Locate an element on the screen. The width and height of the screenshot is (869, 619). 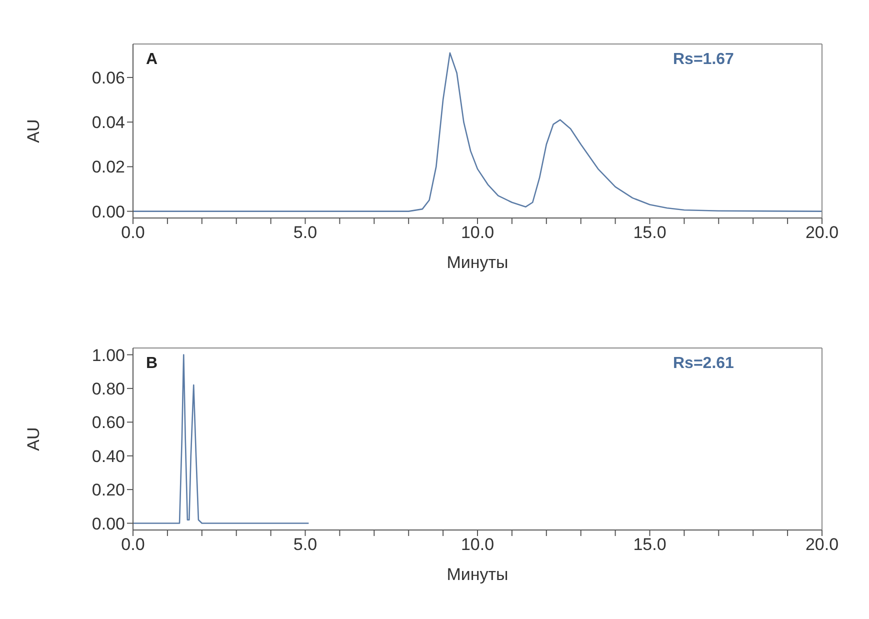
y-tick-label: 0.60 is located at coordinates (108, 422).